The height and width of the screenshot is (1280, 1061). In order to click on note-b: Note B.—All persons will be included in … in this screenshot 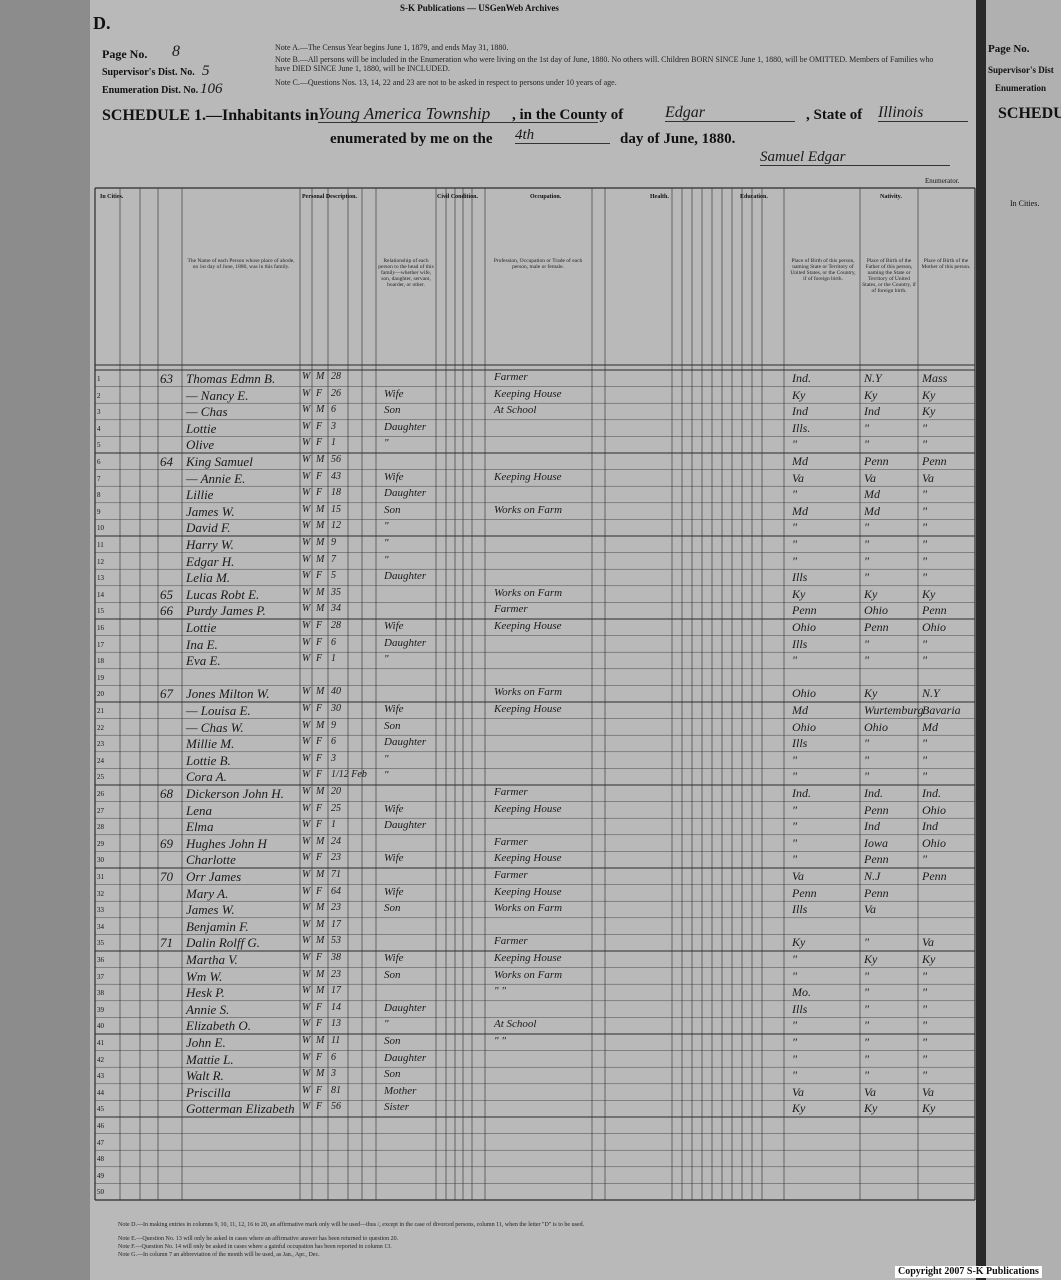, I will do `click(604, 64)`.